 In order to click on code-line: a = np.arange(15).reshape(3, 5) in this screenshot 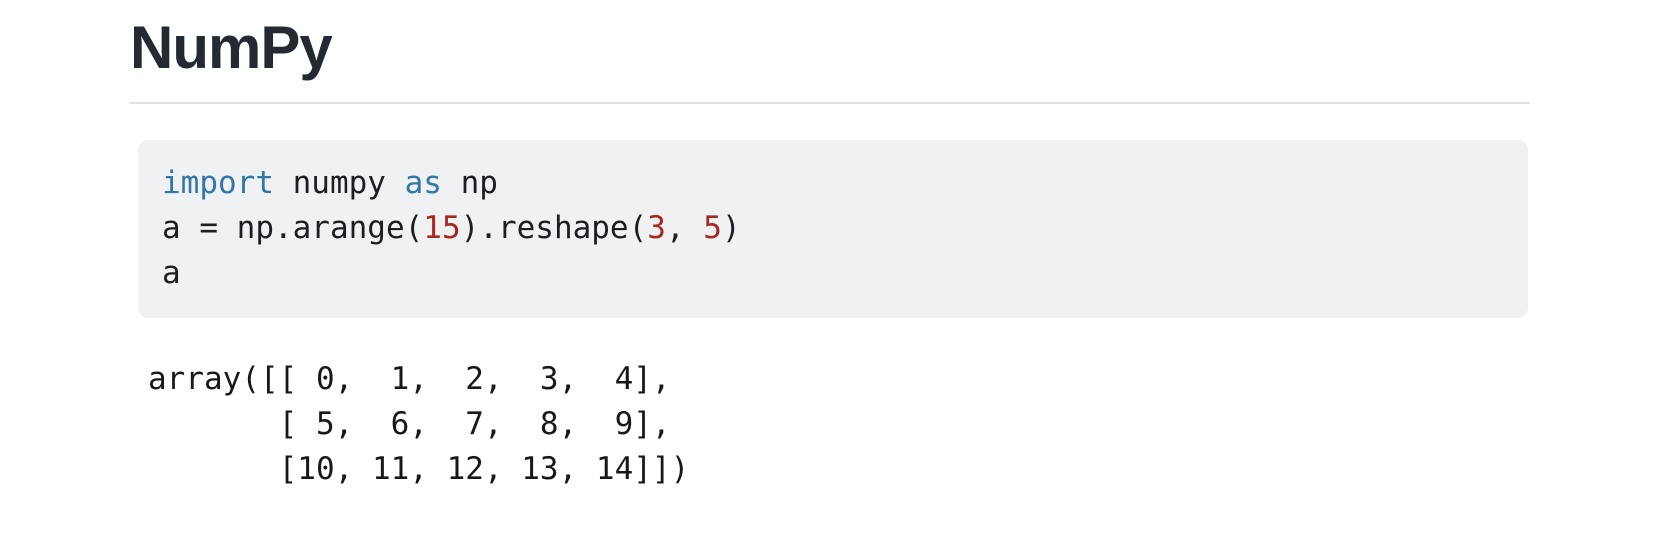, I will do `click(833, 228)`.